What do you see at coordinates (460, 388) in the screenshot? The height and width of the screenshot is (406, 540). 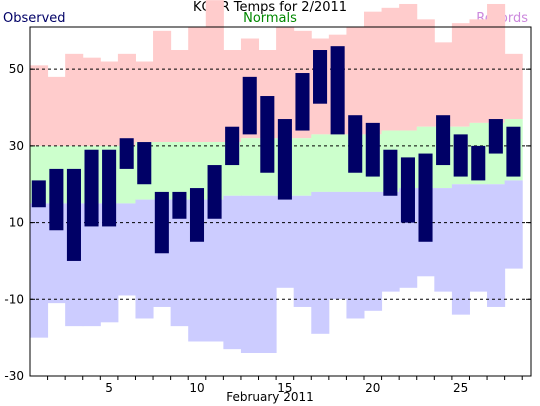 I see `x-tick-label: 25` at bounding box center [460, 388].